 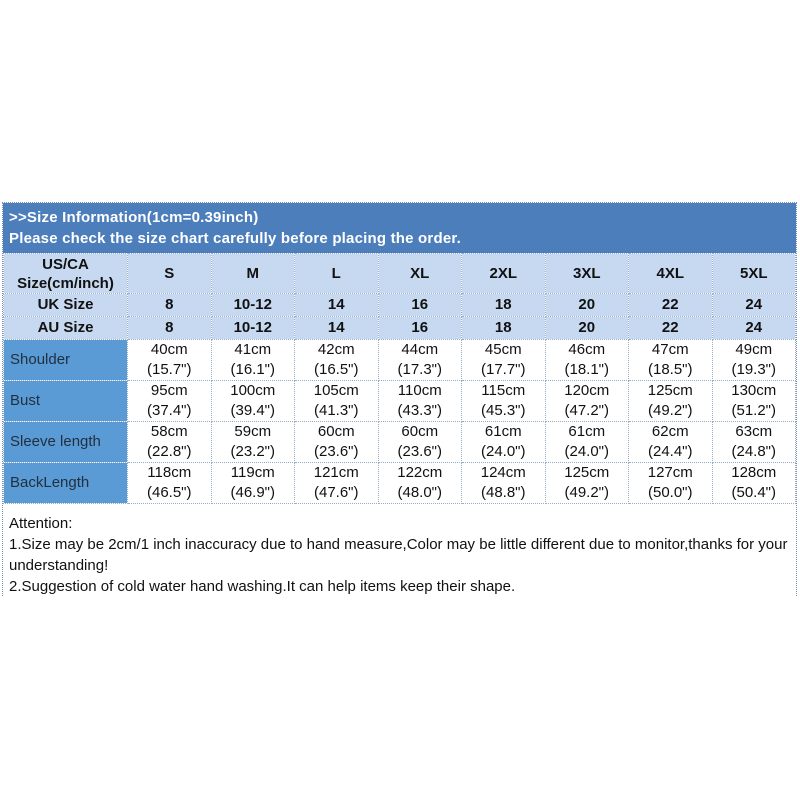 What do you see at coordinates (419, 360) in the screenshot?
I see `size-value-cell: 44cm (17.3")` at bounding box center [419, 360].